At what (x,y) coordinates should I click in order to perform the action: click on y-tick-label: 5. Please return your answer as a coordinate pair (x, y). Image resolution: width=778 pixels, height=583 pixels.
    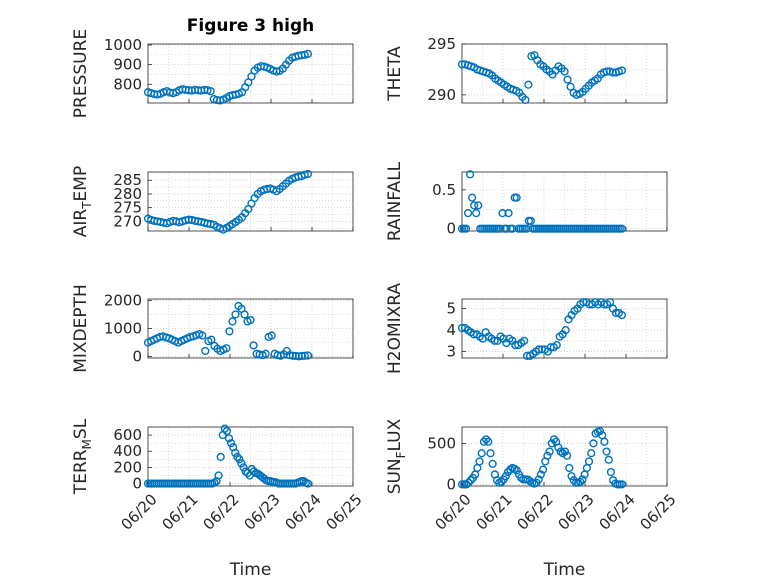
    Looking at the image, I should click on (451, 309).